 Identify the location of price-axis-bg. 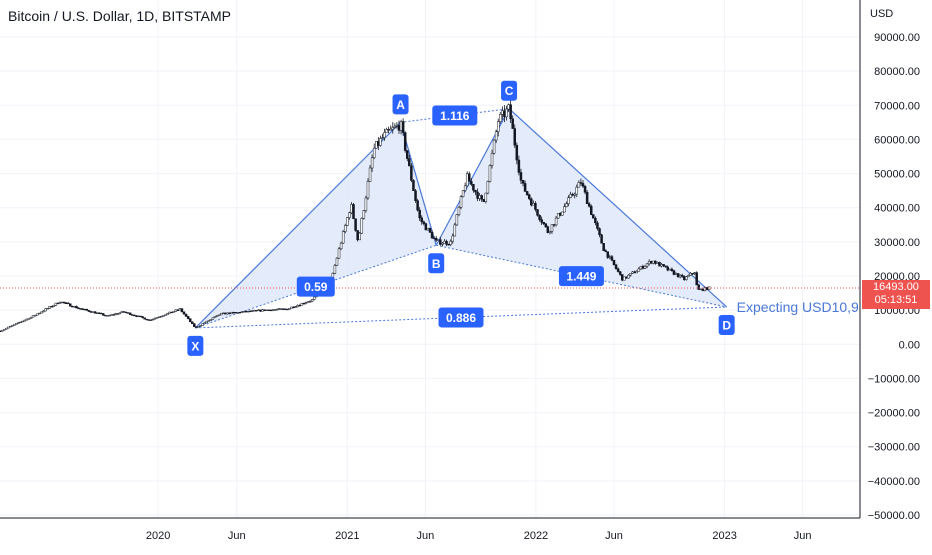
(896, 275).